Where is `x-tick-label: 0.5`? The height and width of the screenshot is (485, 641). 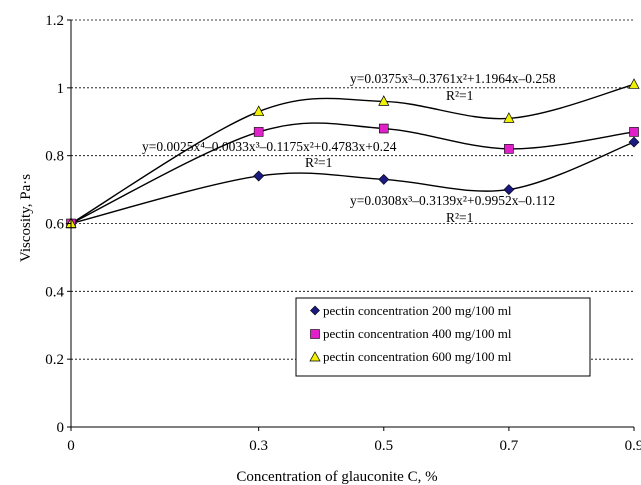 x-tick-label: 0.5 is located at coordinates (383, 446).